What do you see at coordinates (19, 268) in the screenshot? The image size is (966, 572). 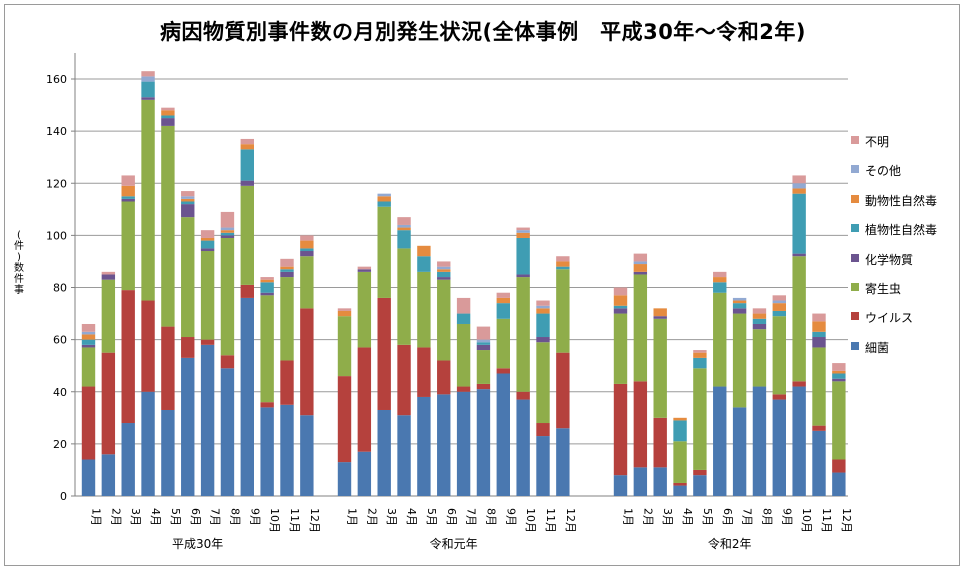 I see `y-axis-label-char: 数` at bounding box center [19, 268].